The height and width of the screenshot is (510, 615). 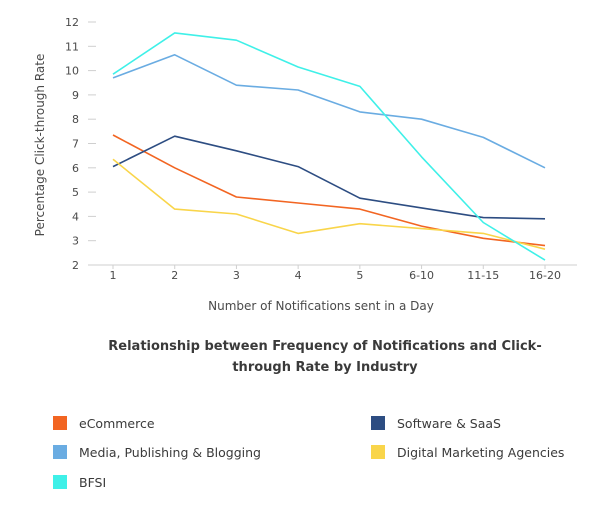 I want to click on x-tick-label: 16-20, so click(x=545, y=275).